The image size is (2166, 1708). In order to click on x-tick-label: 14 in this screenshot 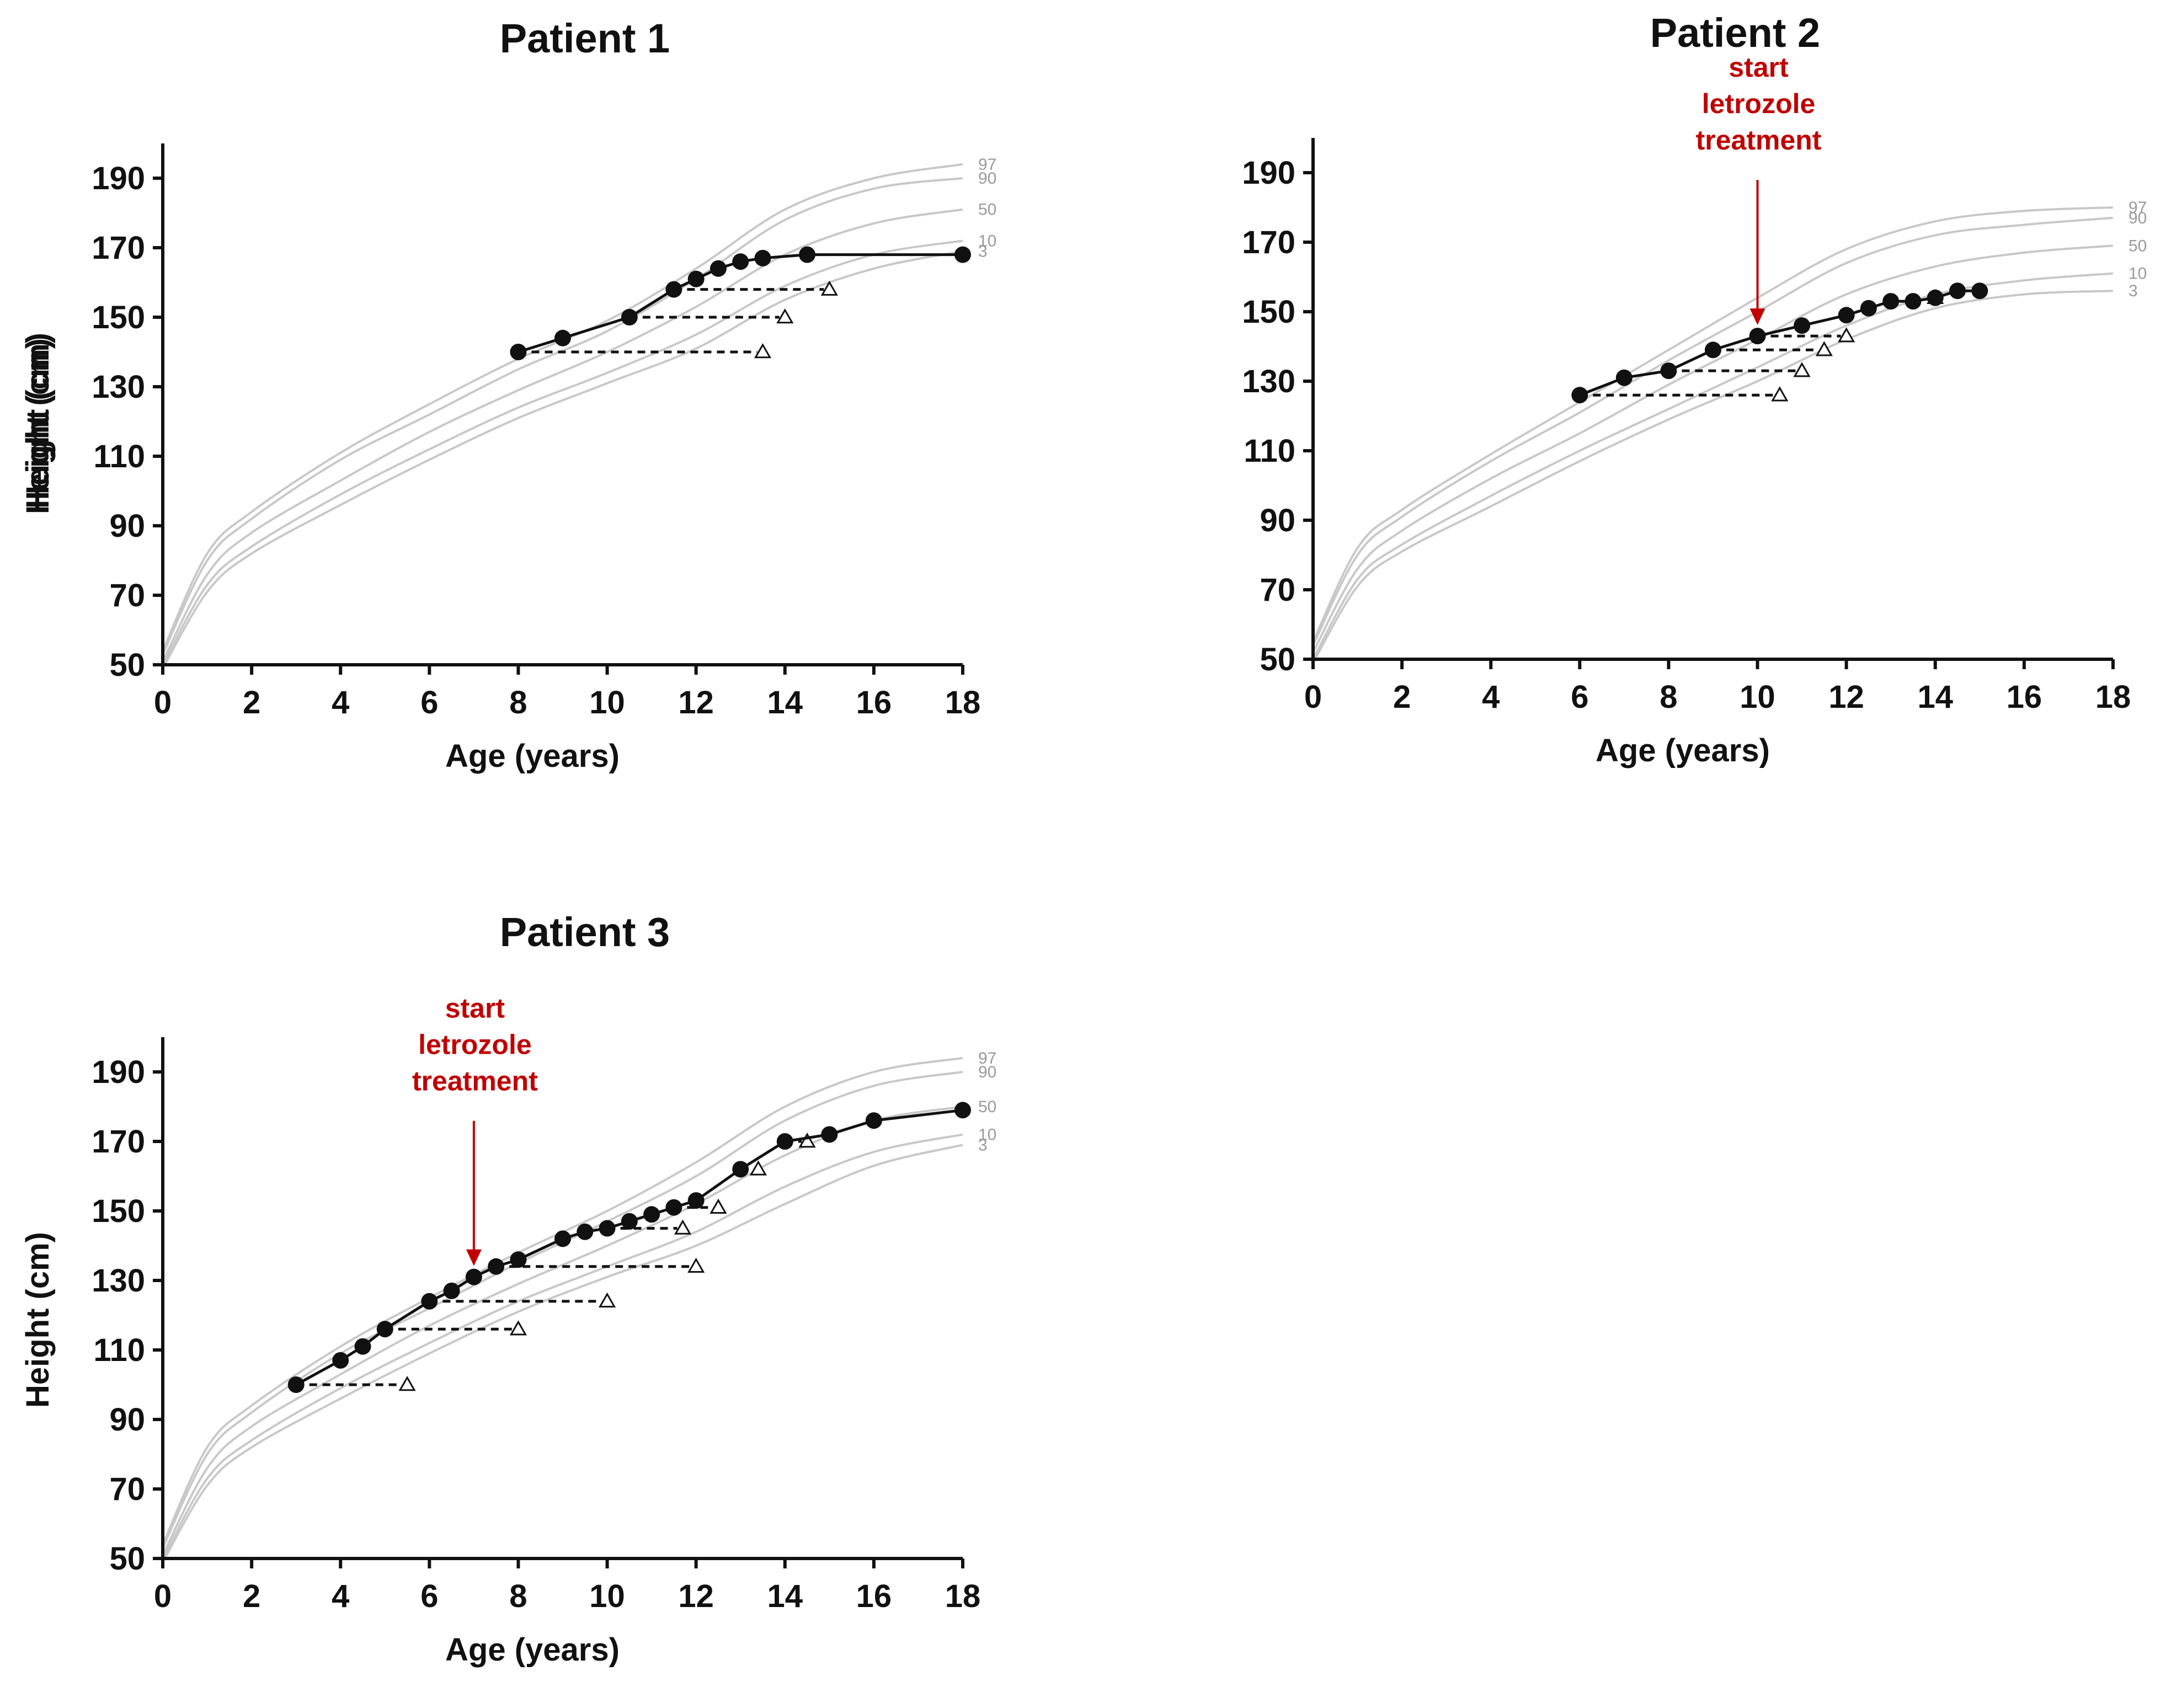, I will do `click(785, 702)`.